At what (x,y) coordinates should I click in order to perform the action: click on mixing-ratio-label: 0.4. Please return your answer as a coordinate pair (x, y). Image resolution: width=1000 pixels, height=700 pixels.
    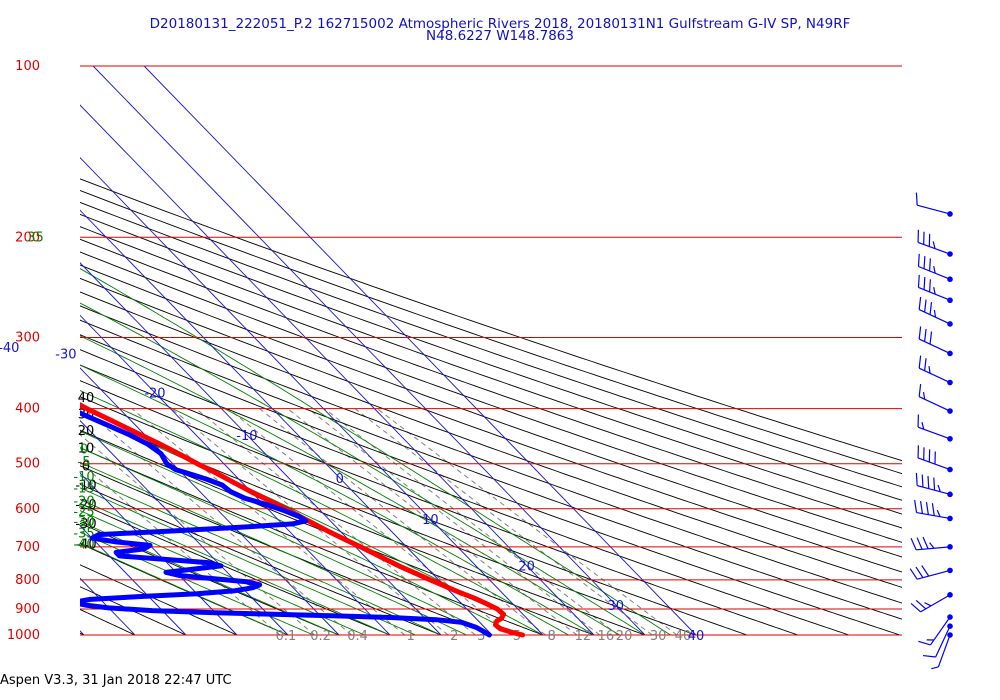
    Looking at the image, I should click on (357, 636).